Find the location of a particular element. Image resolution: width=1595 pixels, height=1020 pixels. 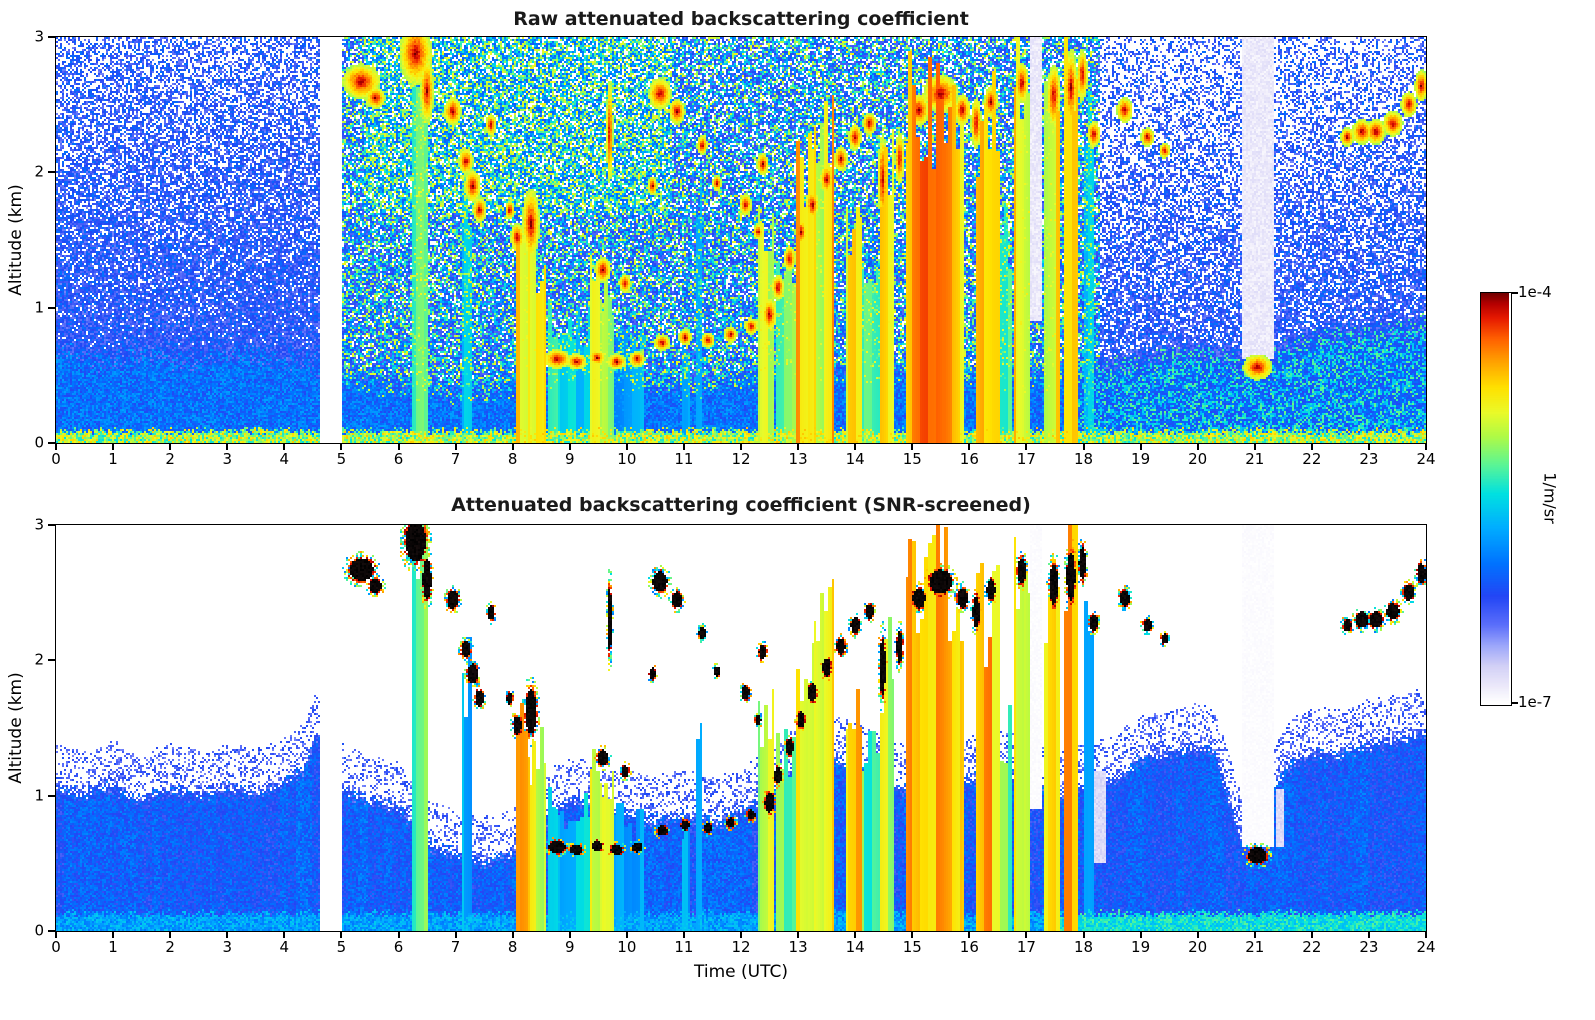

colorbar-tick-top: 1e-4 is located at coordinates (1535, 292).